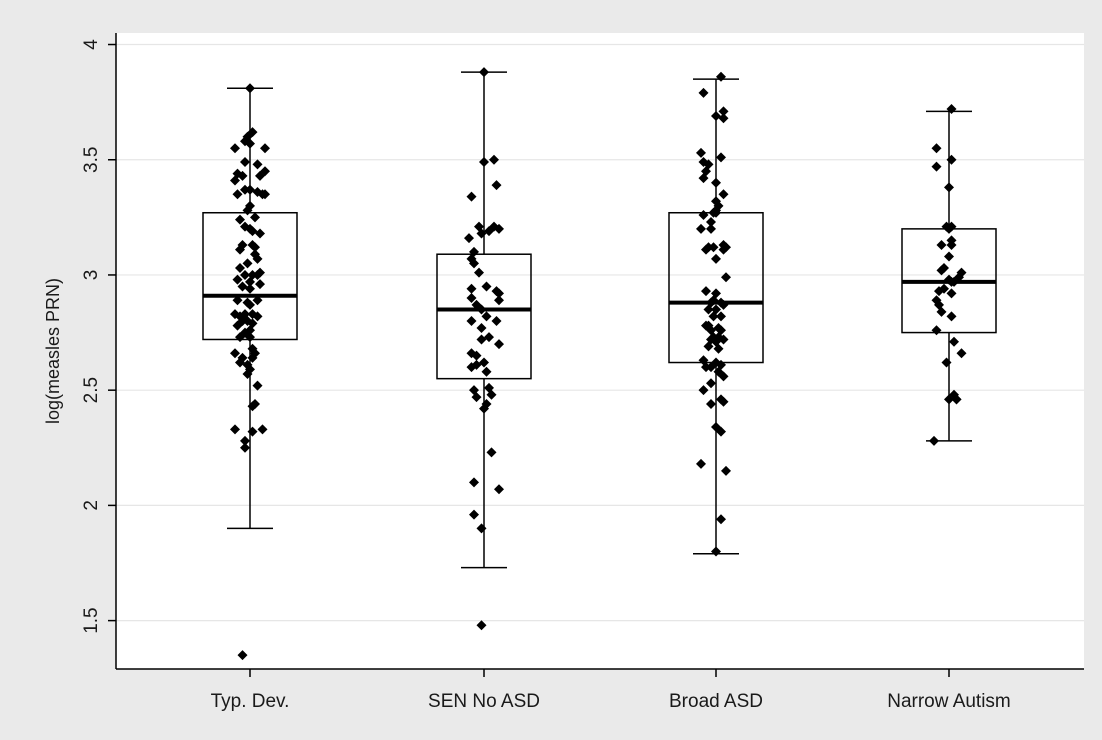  I want to click on x-tick-label: Narrow Autism, so click(949, 701).